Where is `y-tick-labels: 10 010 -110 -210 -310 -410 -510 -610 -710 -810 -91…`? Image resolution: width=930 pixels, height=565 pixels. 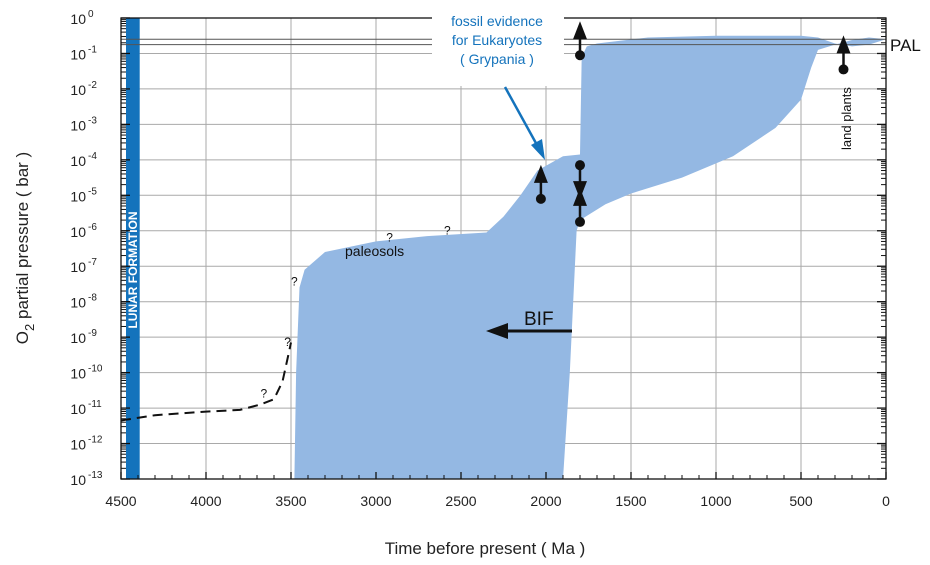
y-tick-labels: 10 010 -110 -210 -310 -410 -510 -610 -710 -810 -91… is located at coordinates (86, 248).